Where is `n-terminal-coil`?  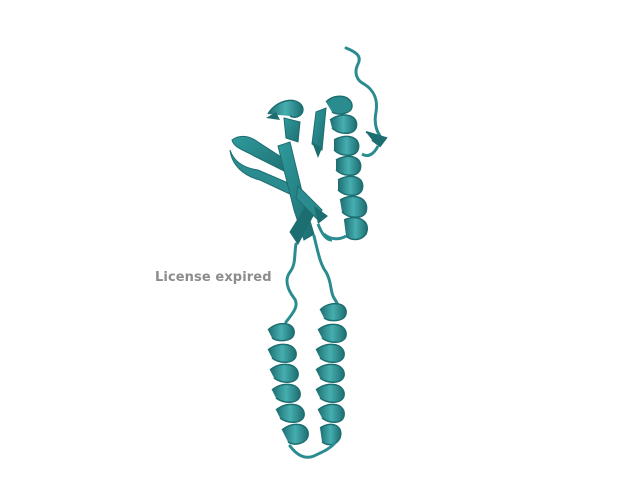 n-terminal-coil is located at coordinates (363, 92).